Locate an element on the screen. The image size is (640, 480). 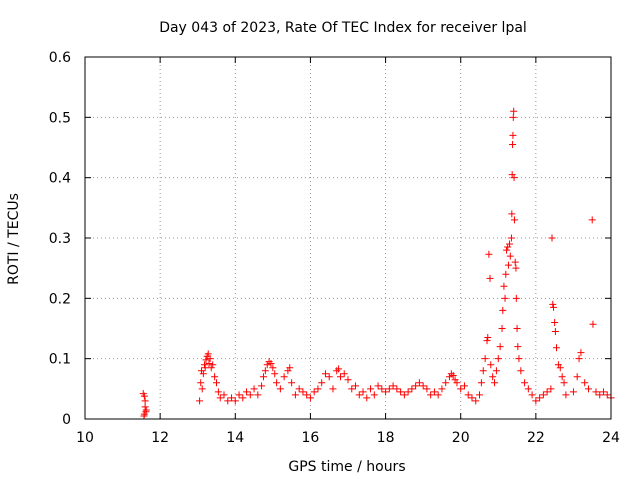
x-tick-label: 24 is located at coordinates (611, 438).